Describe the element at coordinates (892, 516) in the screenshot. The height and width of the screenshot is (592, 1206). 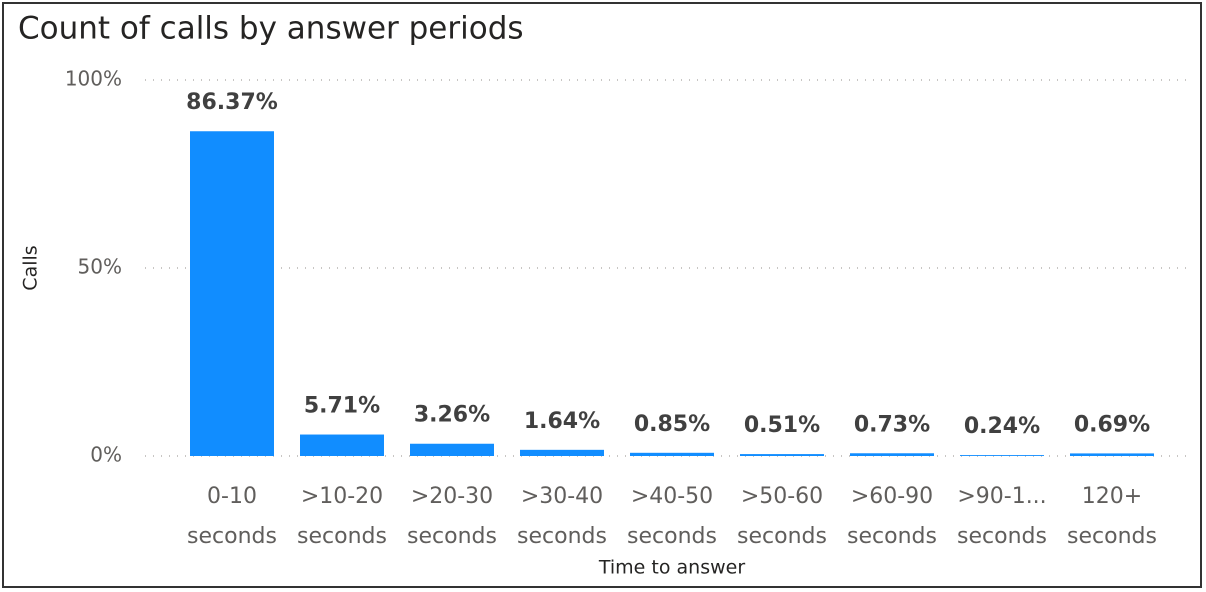
I see `x-tick-label: >60-90 seconds` at that location.